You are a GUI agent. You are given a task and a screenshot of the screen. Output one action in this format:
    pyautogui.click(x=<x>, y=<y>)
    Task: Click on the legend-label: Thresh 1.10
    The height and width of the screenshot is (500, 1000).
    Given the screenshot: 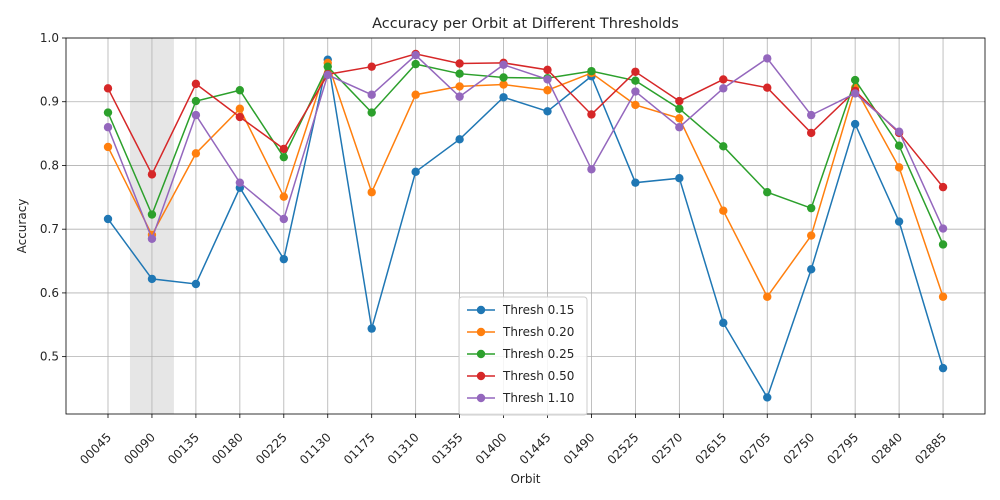 What is the action you would take?
    pyautogui.click(x=538, y=398)
    